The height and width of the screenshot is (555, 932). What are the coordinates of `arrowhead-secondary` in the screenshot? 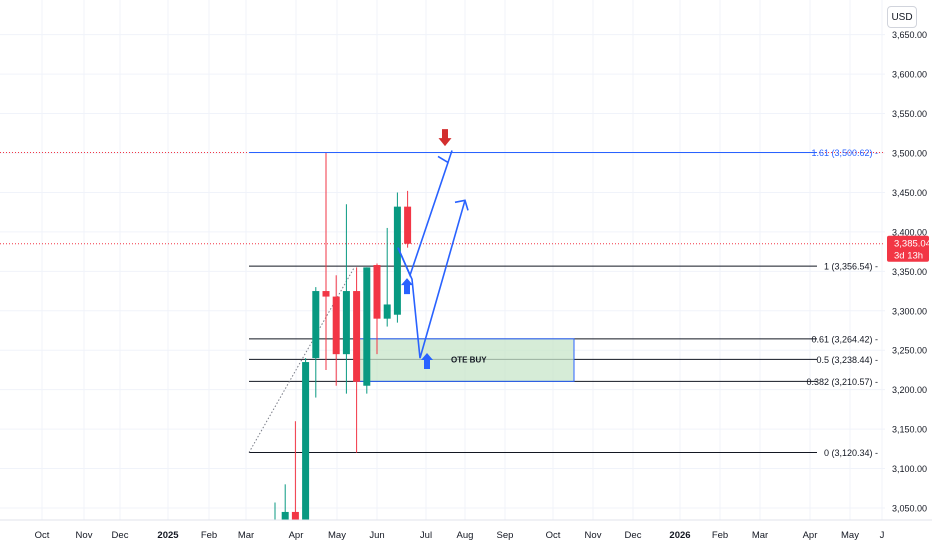 It's located at (461, 205).